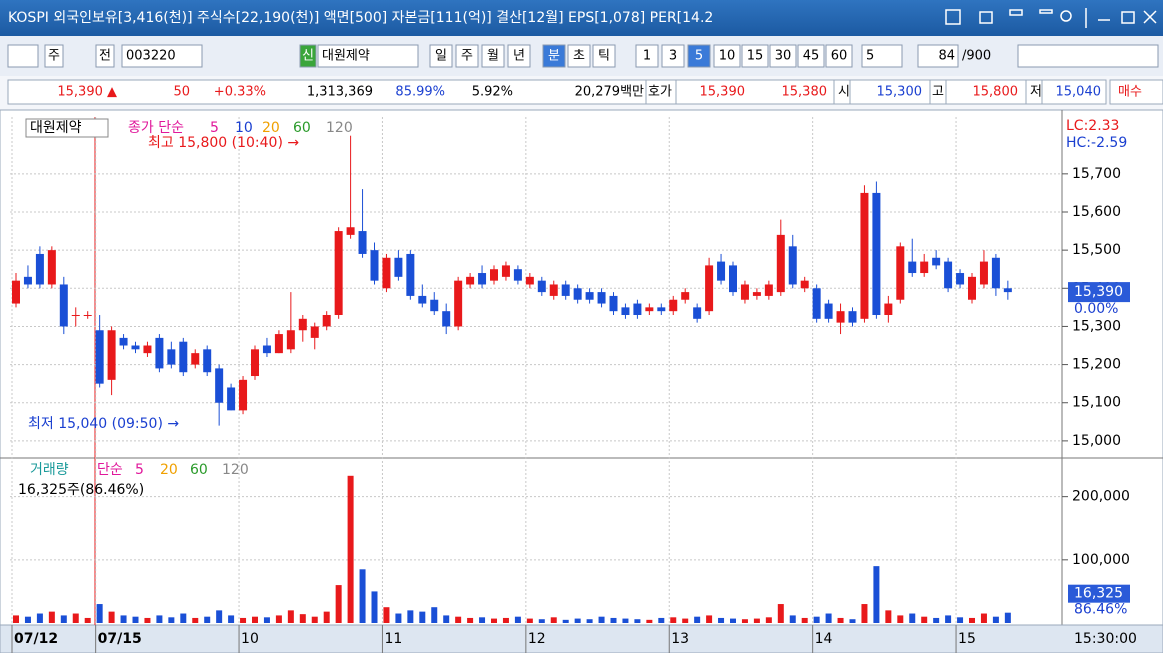  I want to click on toolbar-label: 003220, so click(151, 56).